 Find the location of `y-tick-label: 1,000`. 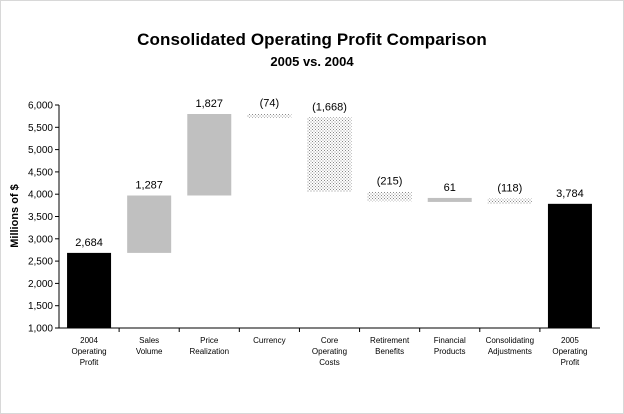

y-tick-label: 1,000 is located at coordinates (40, 329).